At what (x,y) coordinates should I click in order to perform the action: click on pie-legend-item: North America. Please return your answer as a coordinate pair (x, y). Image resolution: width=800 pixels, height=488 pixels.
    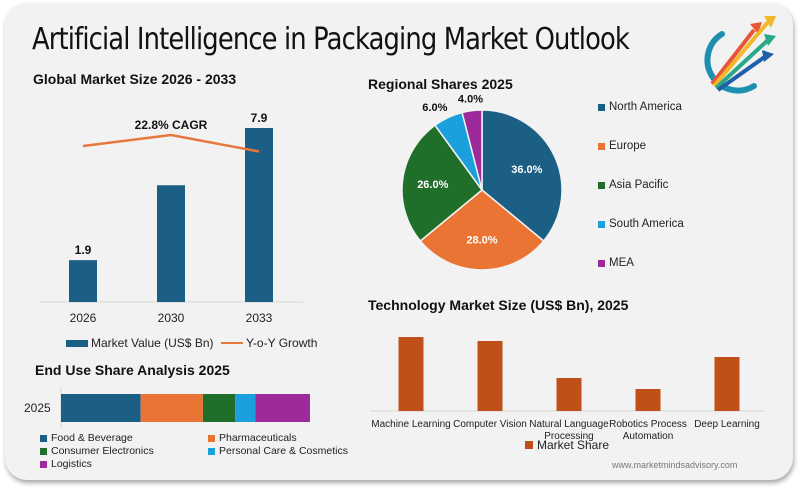
    Looking at the image, I should click on (640, 107).